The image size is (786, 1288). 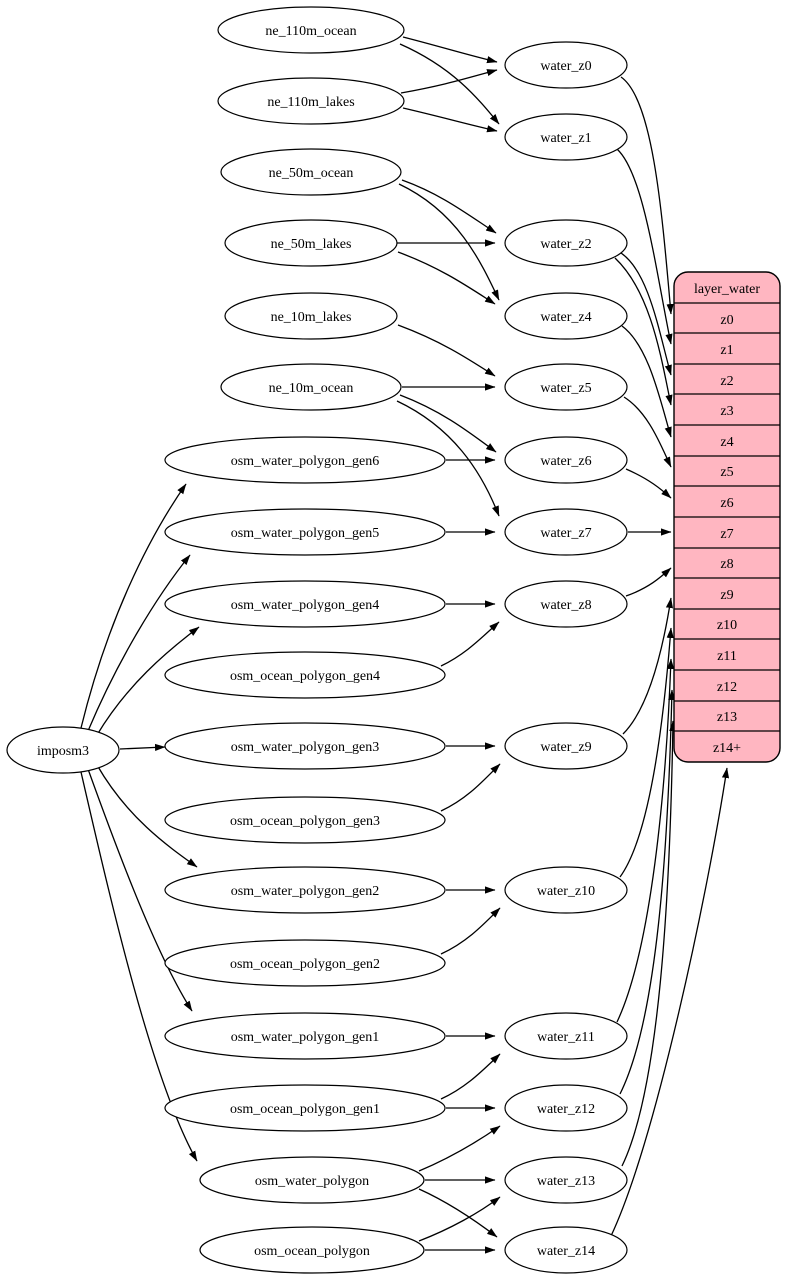 I want to click on osm-water-polygon-gen5-ellipse, so click(x=305, y=532).